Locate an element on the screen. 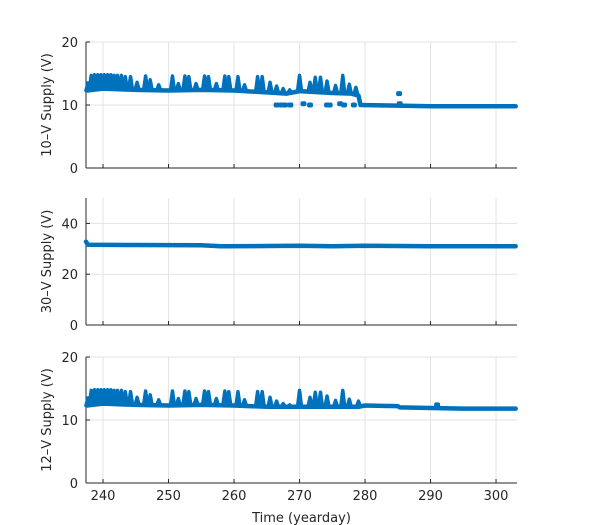 This screenshot has width=600, height=525. x-tick-label: 240 is located at coordinates (103, 496).